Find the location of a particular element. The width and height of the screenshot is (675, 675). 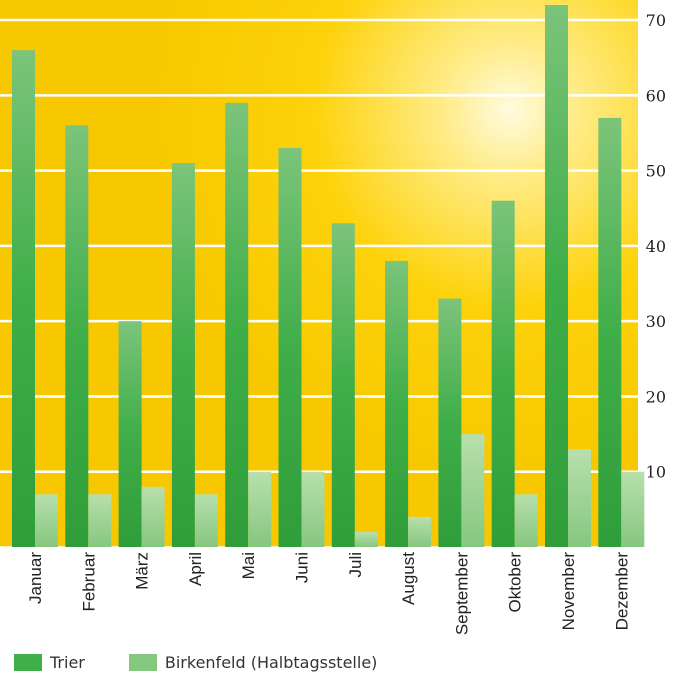

bar-birkenfeld-mai is located at coordinates (260, 509).